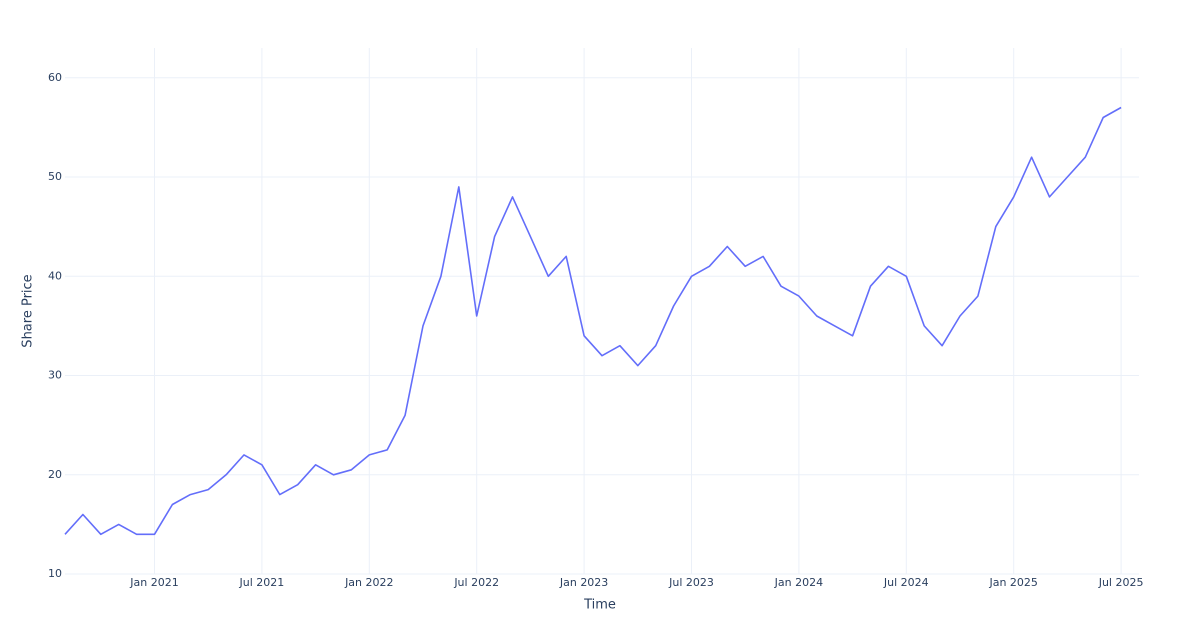  What do you see at coordinates (1012, 582) in the screenshot?
I see `x-tick-label: Jan 2025` at bounding box center [1012, 582].